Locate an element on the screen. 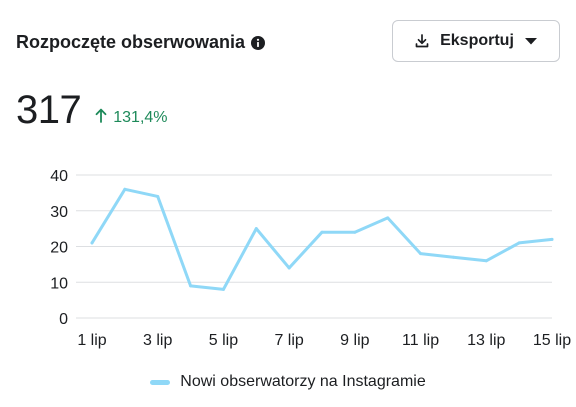 The image size is (576, 407). metric-value: 317 is located at coordinates (49, 110).